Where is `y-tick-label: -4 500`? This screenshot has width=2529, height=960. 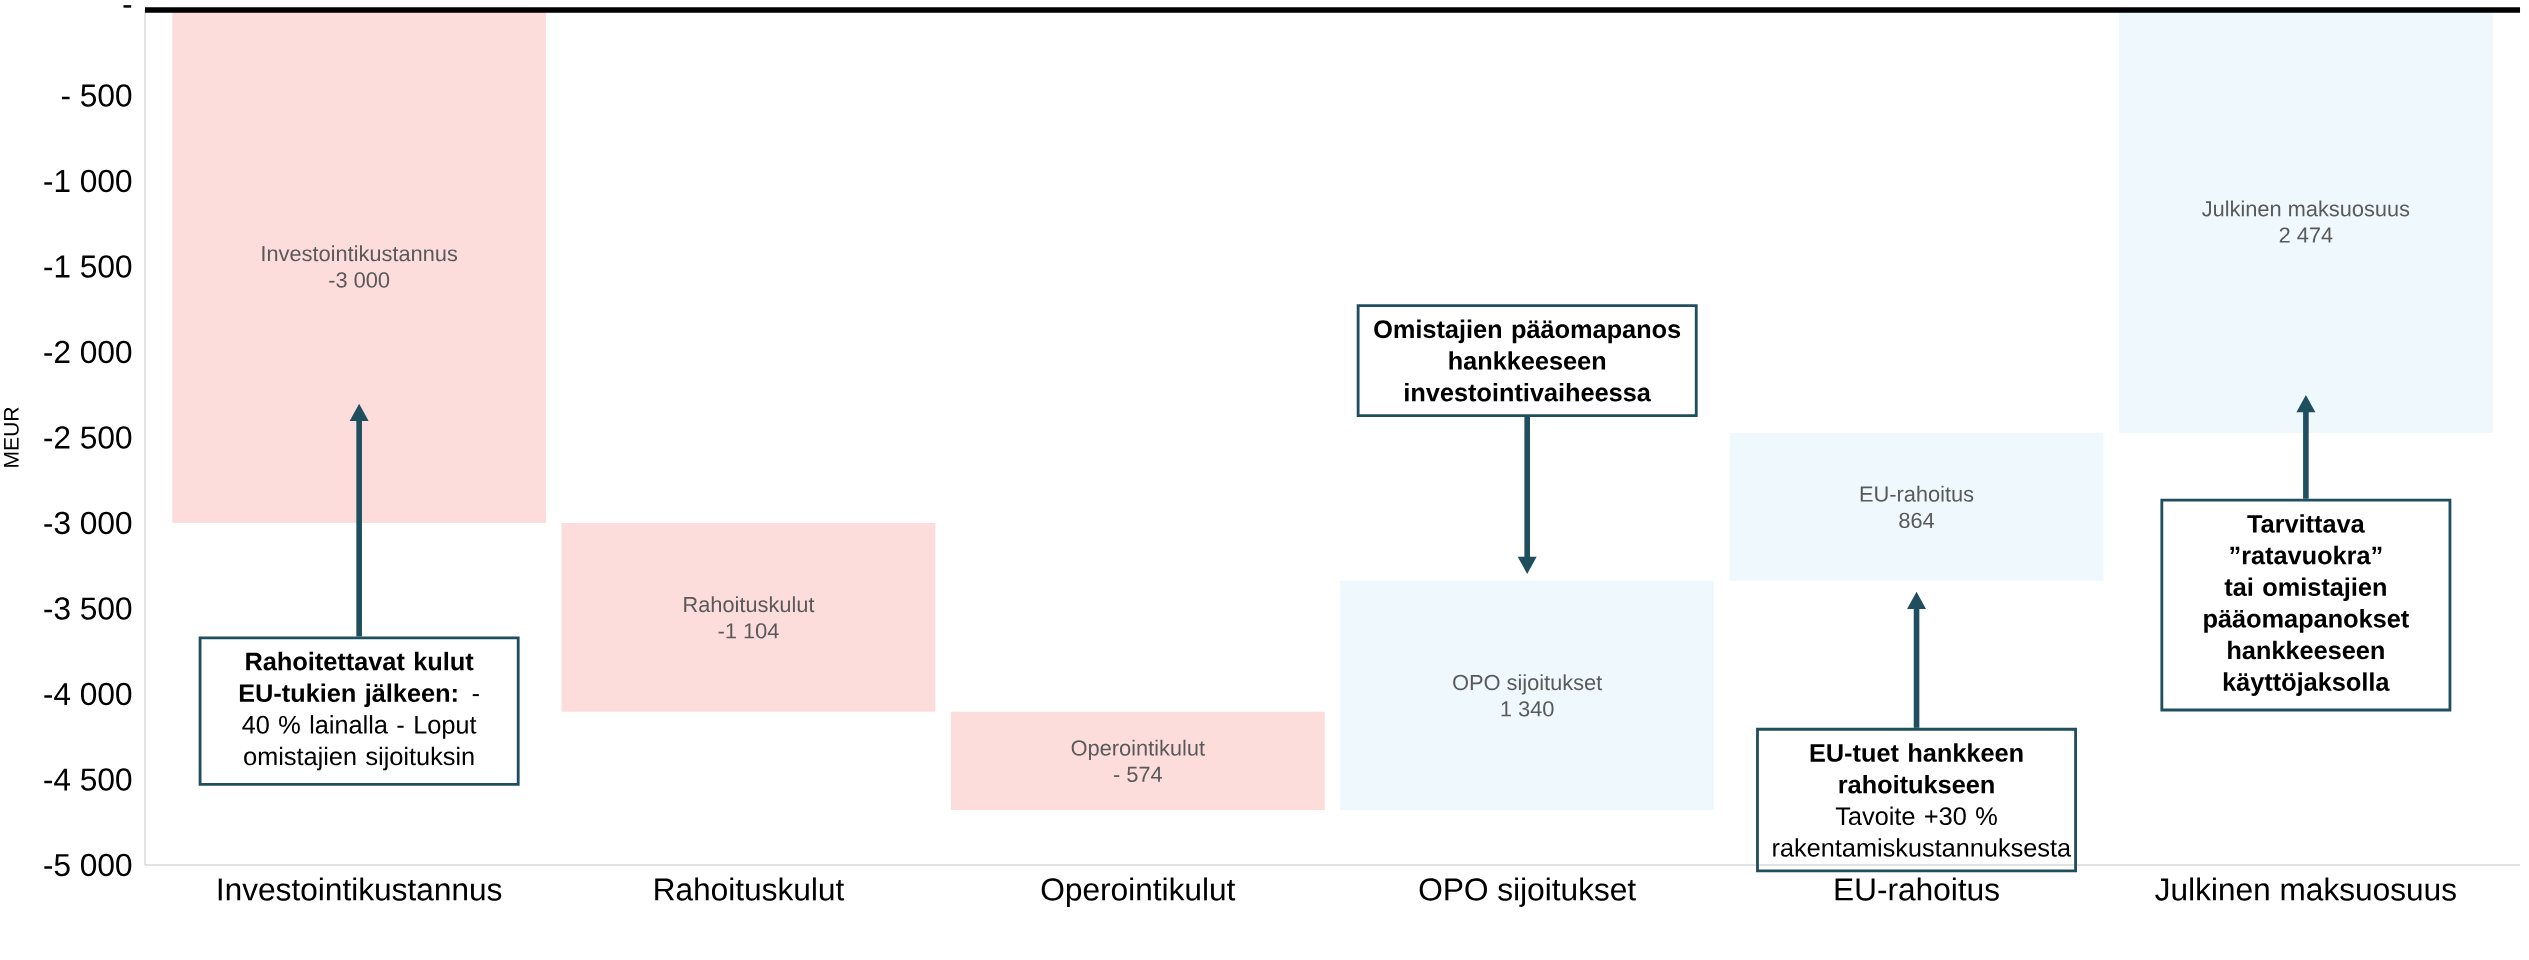 y-tick-label: -4 500 is located at coordinates (88, 779).